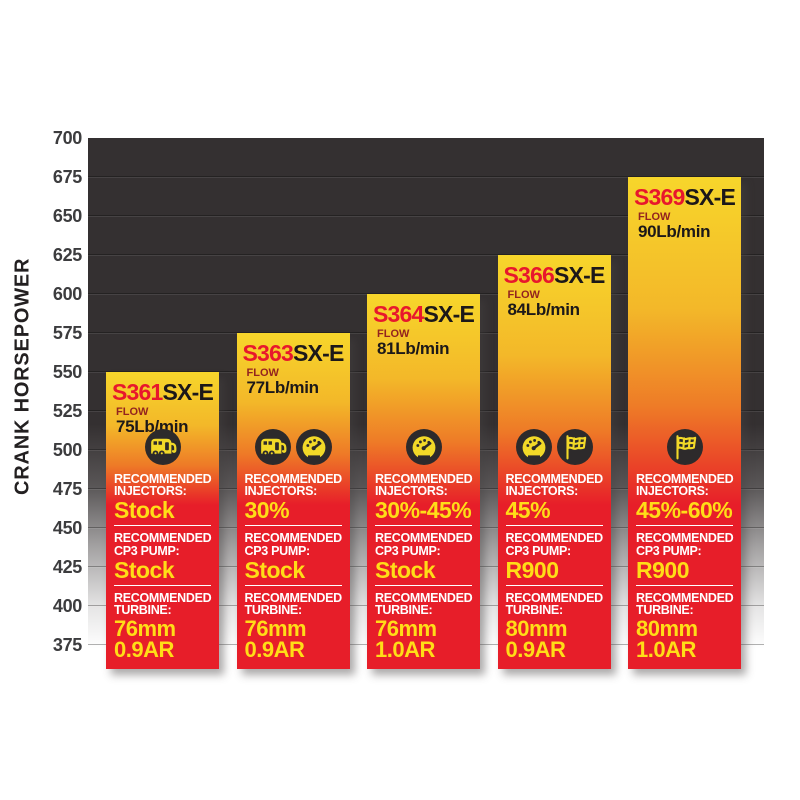 This screenshot has width=800, height=800. I want to click on turbine-value: 80mm 0.9AR, so click(554, 639).